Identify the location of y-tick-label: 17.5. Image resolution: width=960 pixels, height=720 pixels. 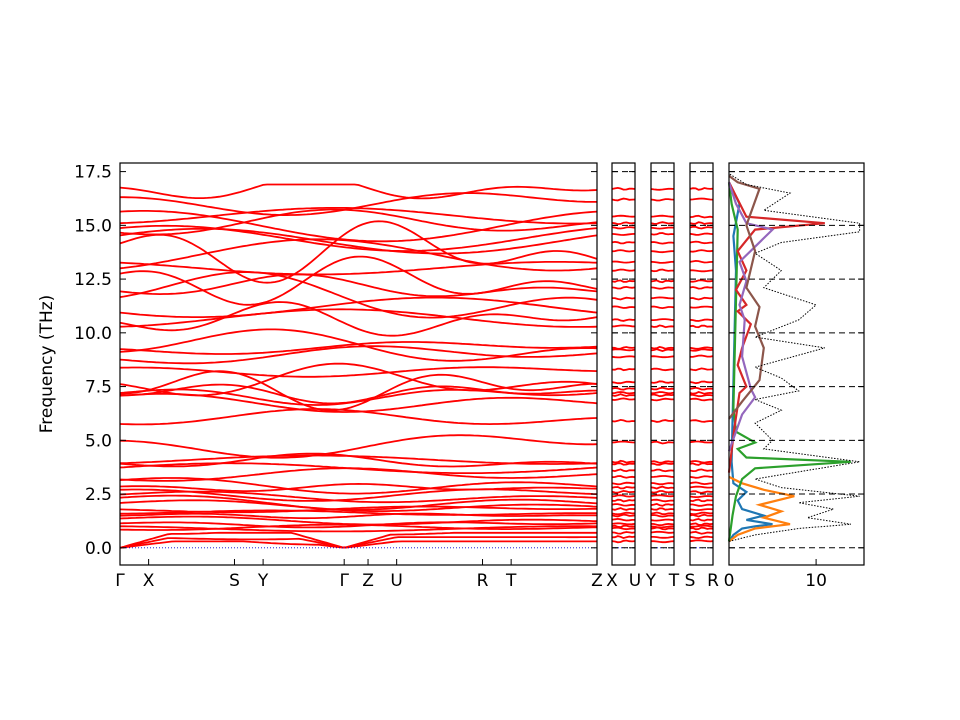
(93, 173).